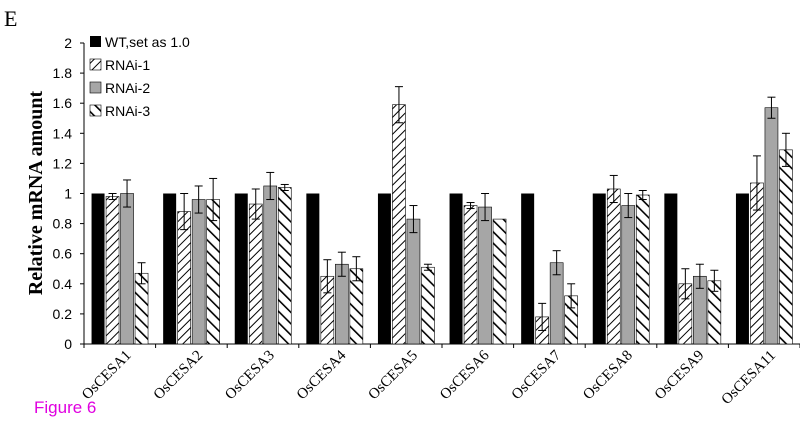  I want to click on y-tick-label: 1, so click(68, 194).